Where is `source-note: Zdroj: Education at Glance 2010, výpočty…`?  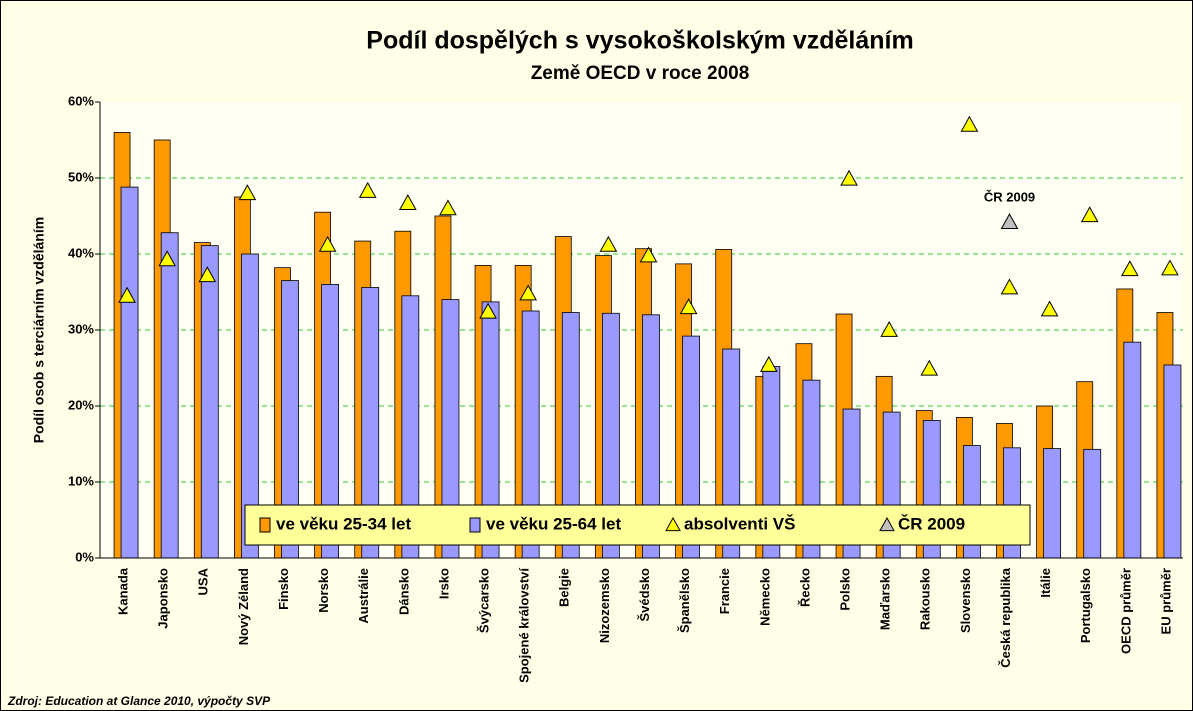 source-note: Zdroj: Education at Glance 2010, výpočty… is located at coordinates (139, 701).